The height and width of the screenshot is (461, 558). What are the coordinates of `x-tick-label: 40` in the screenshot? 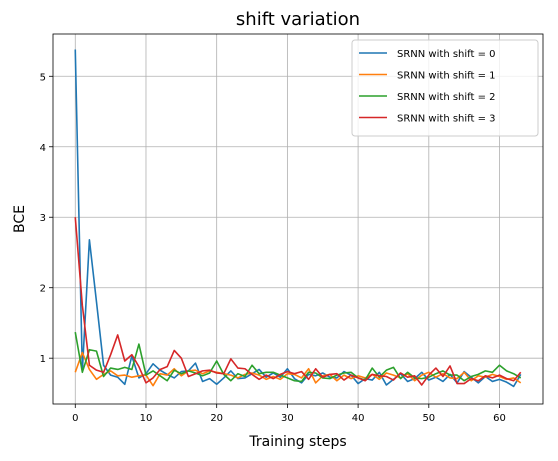 It's located at (358, 418).